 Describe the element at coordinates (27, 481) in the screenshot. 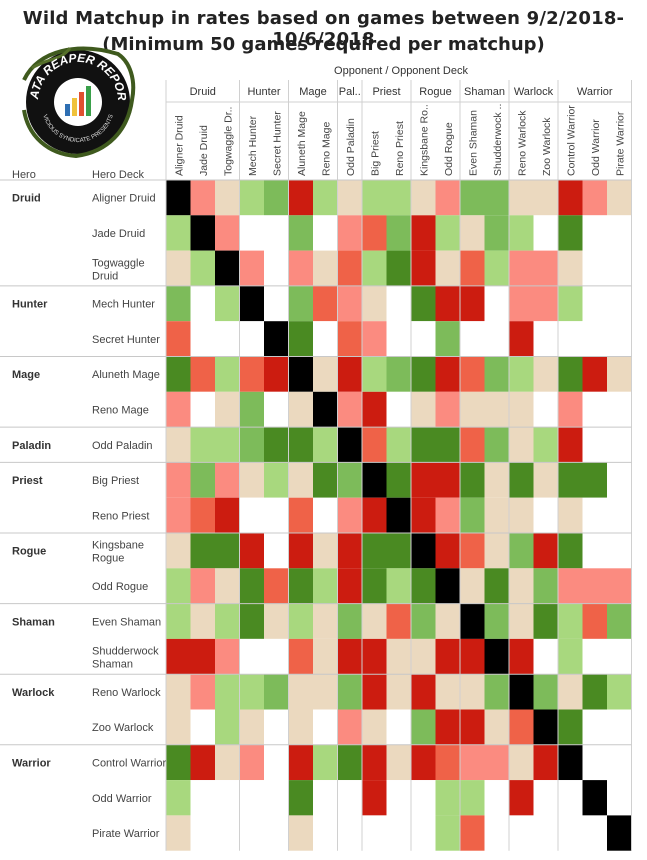

I see `row-group-label: Priest` at that location.